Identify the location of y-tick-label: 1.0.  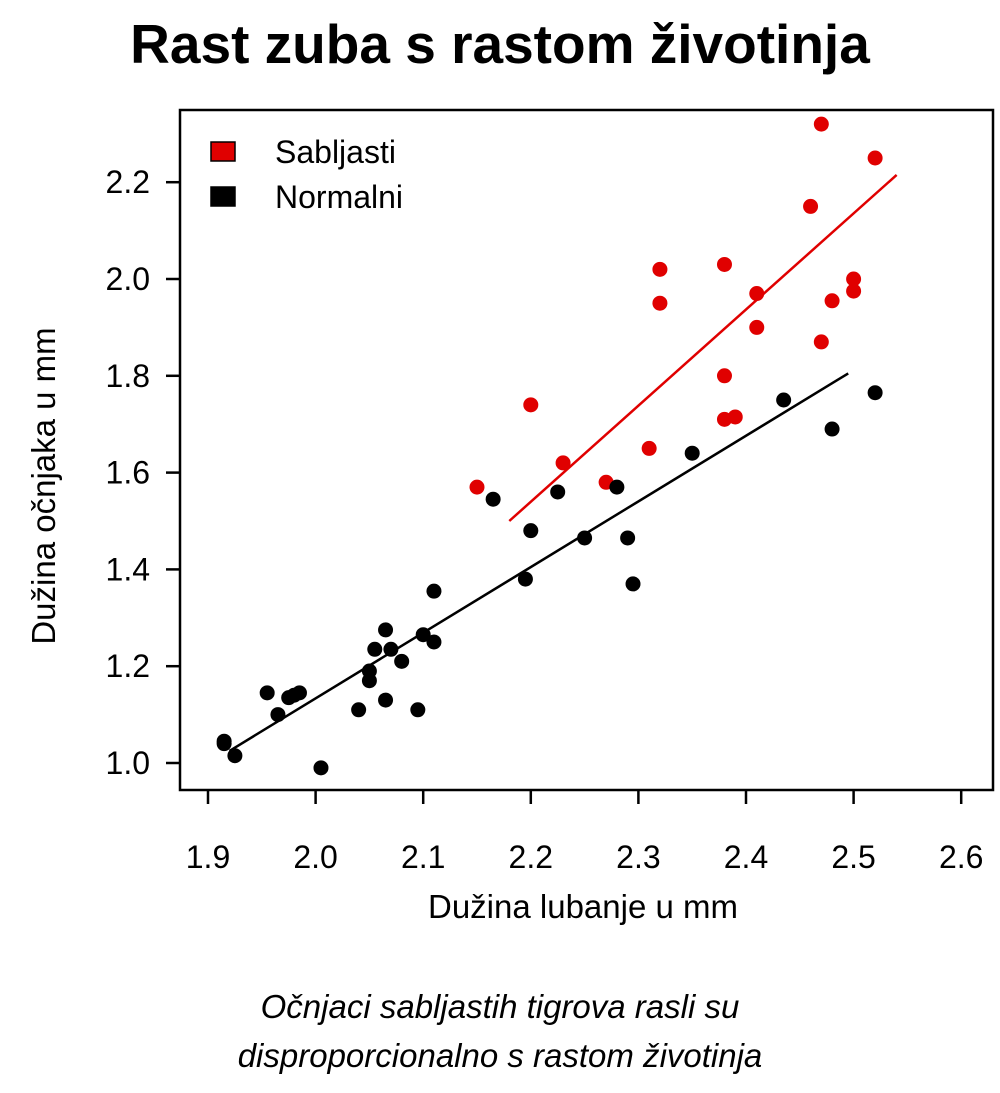
(128, 763).